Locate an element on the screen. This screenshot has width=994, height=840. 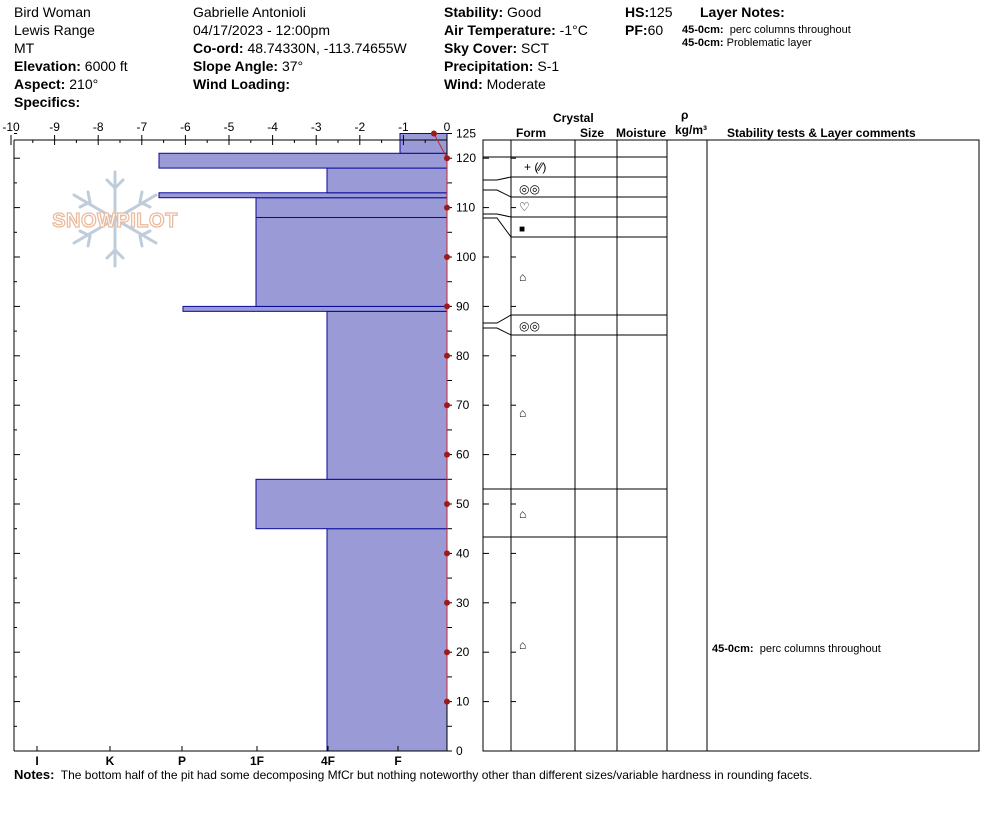
notes-label: Notes: is located at coordinates (34, 774).